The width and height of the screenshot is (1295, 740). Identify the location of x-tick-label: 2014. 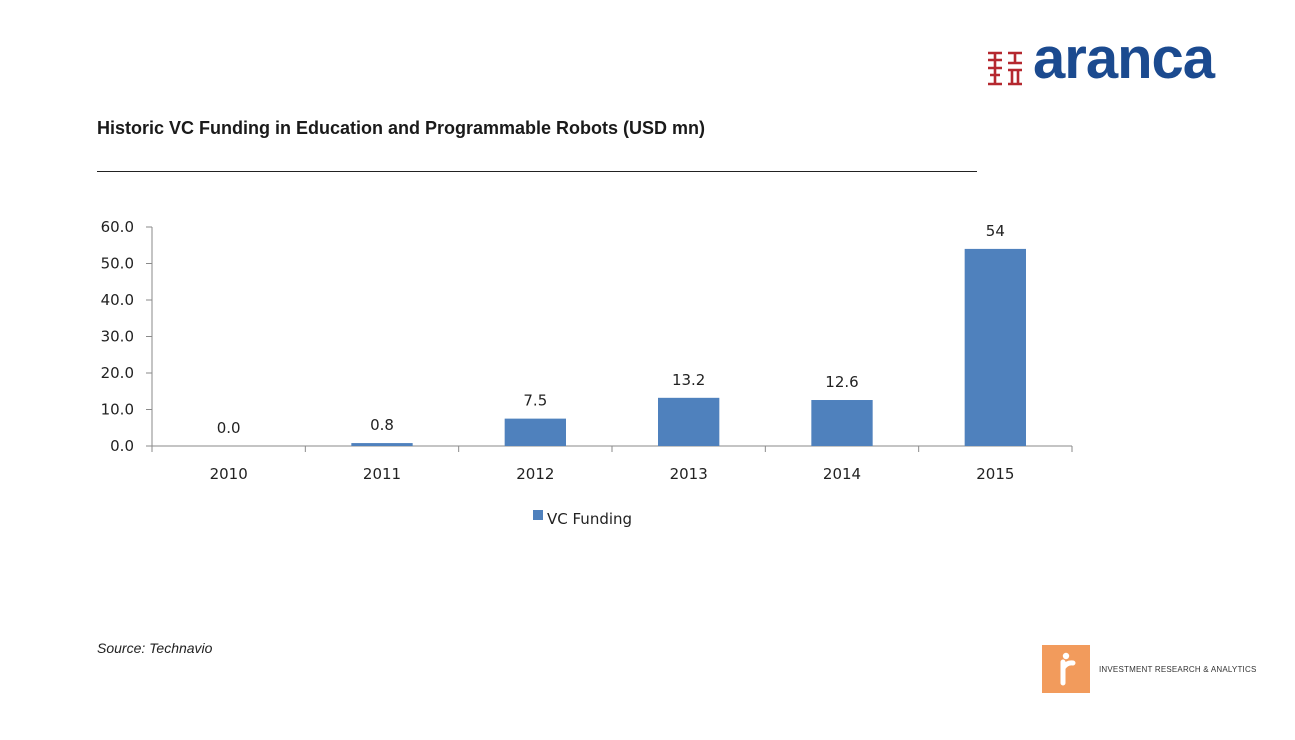
(842, 474).